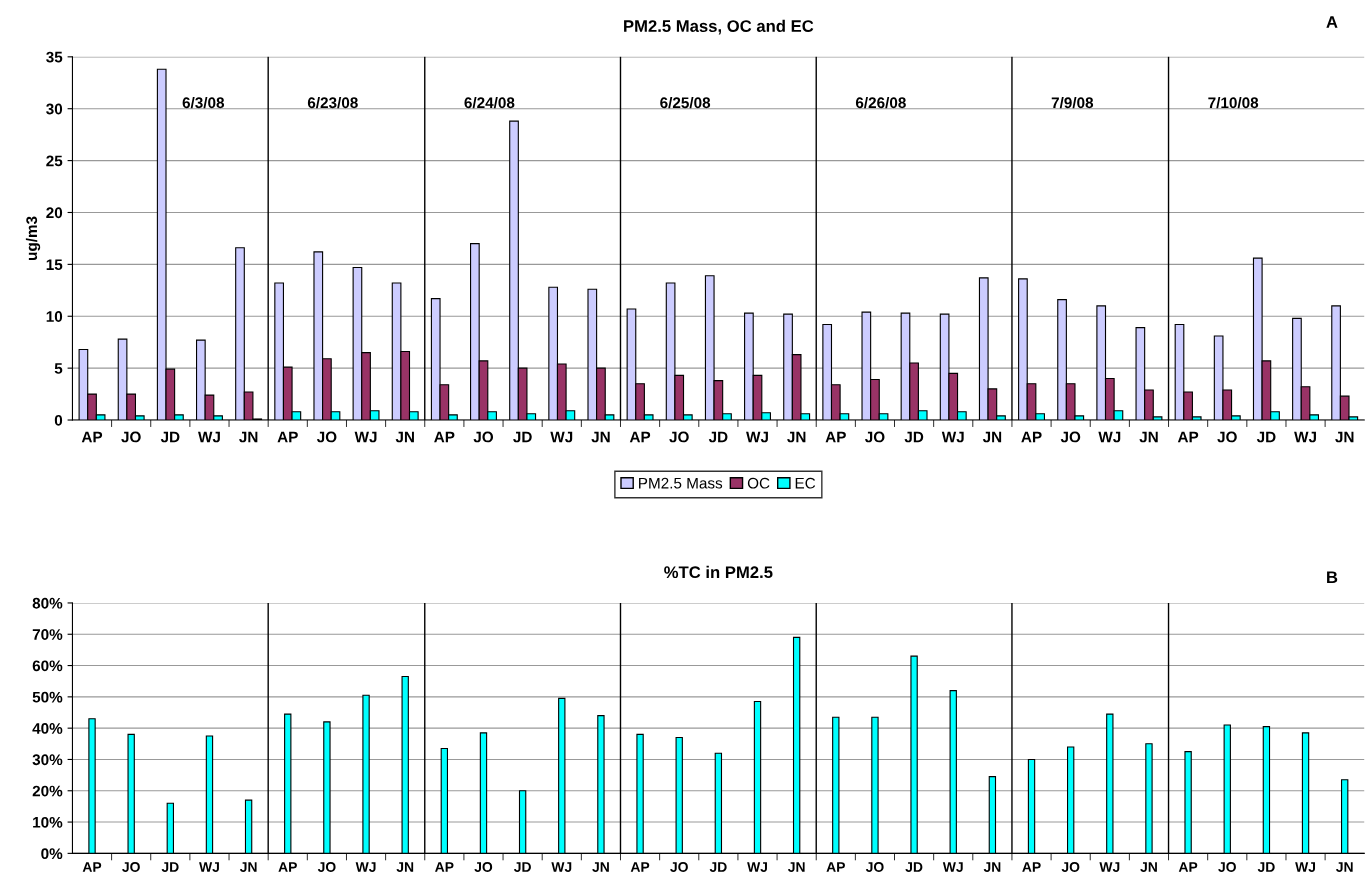 The image size is (1367, 888). I want to click on legend-label: EC, so click(805, 483).